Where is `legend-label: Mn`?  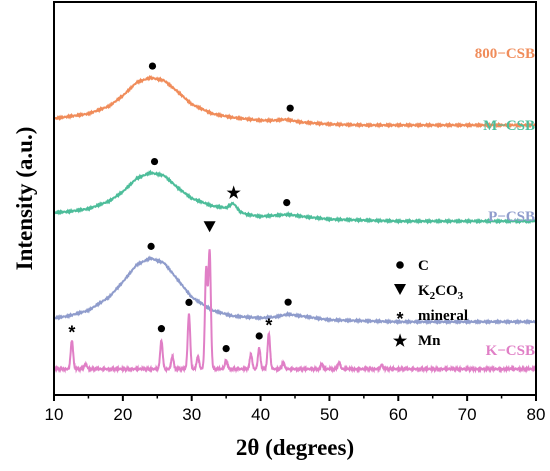 legend-label: Mn is located at coordinates (429, 341).